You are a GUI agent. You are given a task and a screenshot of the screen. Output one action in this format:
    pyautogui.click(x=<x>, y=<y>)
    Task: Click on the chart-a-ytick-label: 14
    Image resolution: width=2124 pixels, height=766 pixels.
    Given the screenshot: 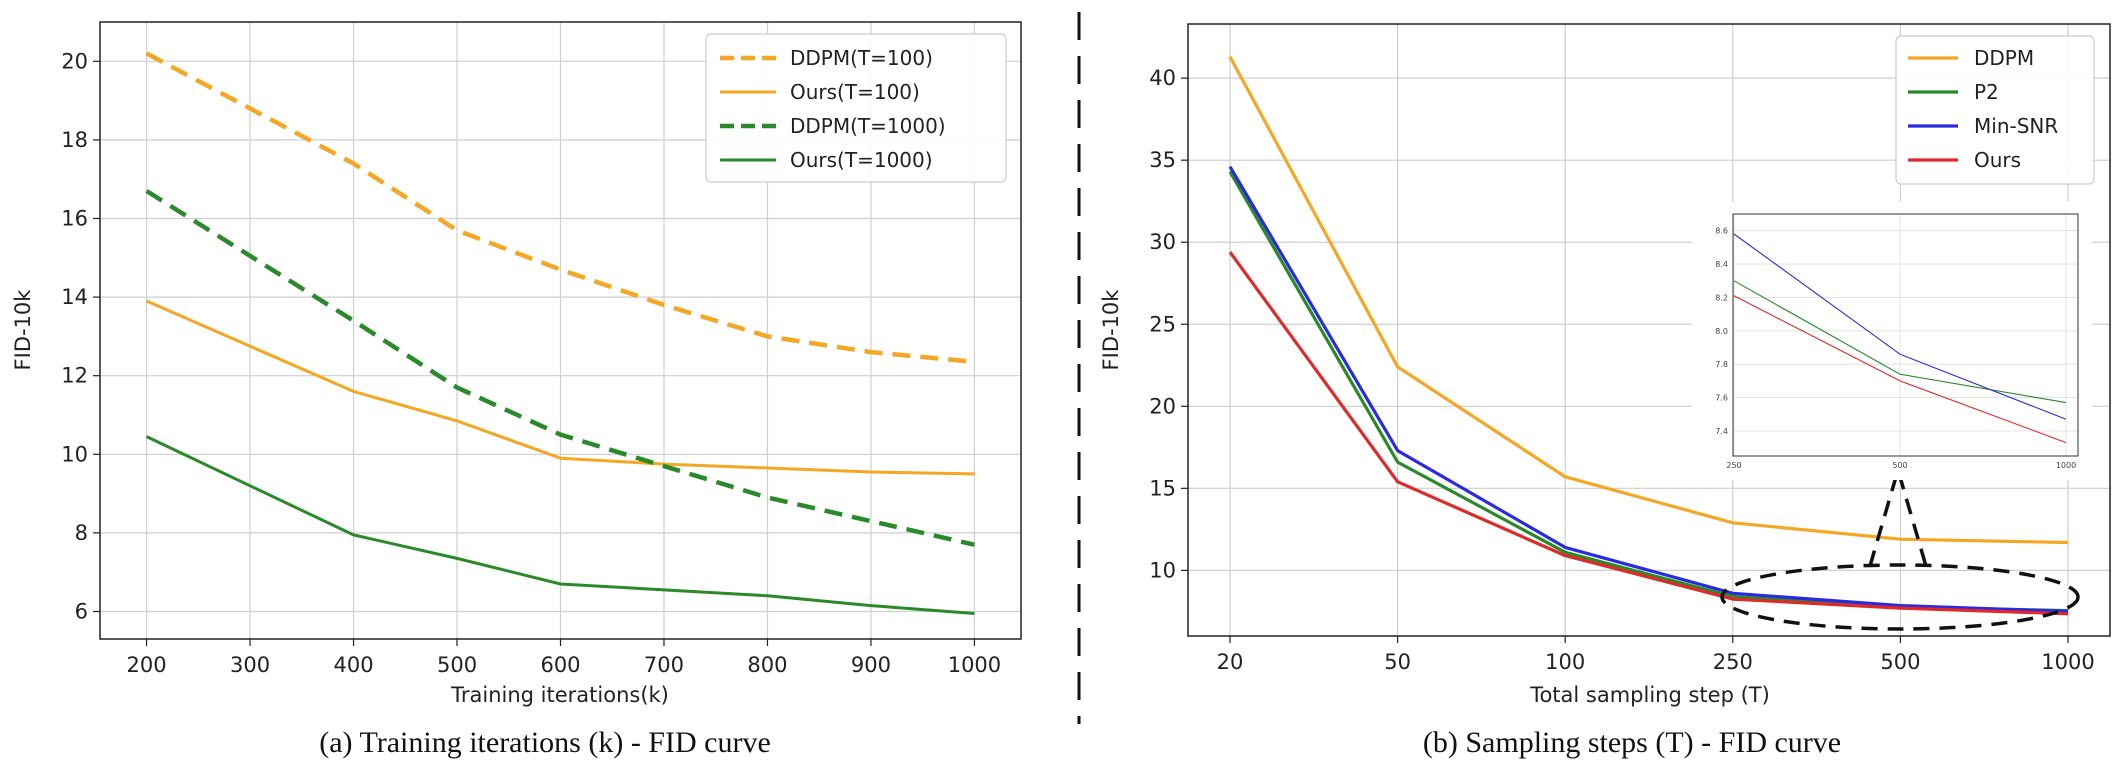 What is the action you would take?
    pyautogui.click(x=74, y=297)
    